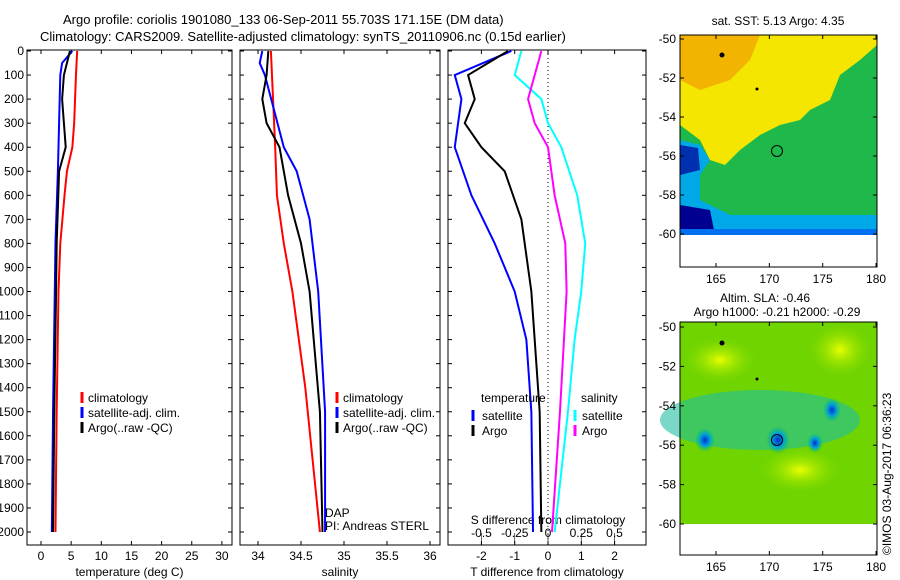 This screenshot has height=580, width=900. I want to click on sla-map-title2: Argo h1000: -0.21 h2000: -0.29, so click(777, 312).